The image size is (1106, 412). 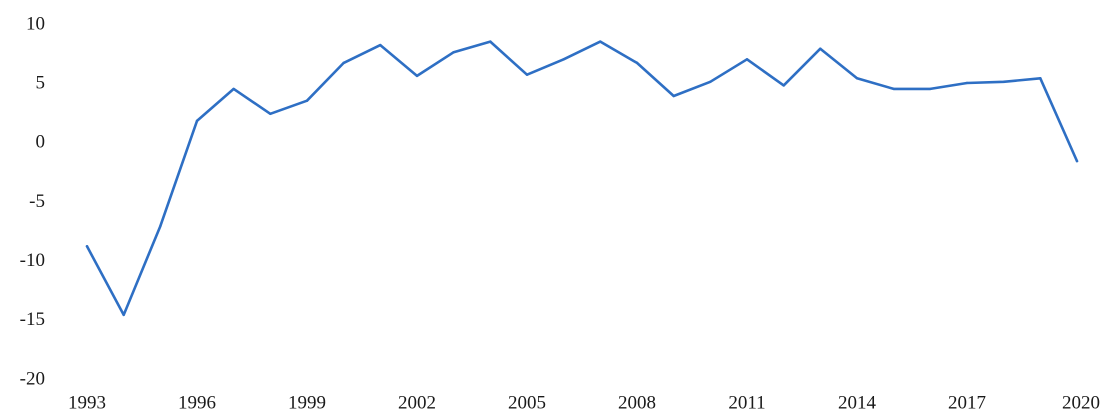 What do you see at coordinates (32, 378) in the screenshot?
I see `y-tick-label: -20` at bounding box center [32, 378].